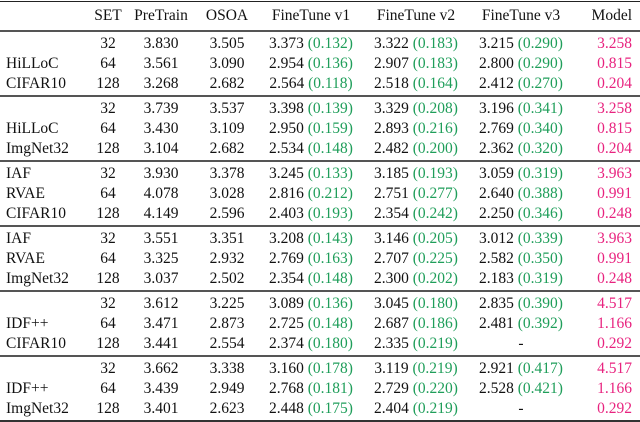 This screenshot has height=422, width=640. I want to click on value: 2.448, so click(286, 408).